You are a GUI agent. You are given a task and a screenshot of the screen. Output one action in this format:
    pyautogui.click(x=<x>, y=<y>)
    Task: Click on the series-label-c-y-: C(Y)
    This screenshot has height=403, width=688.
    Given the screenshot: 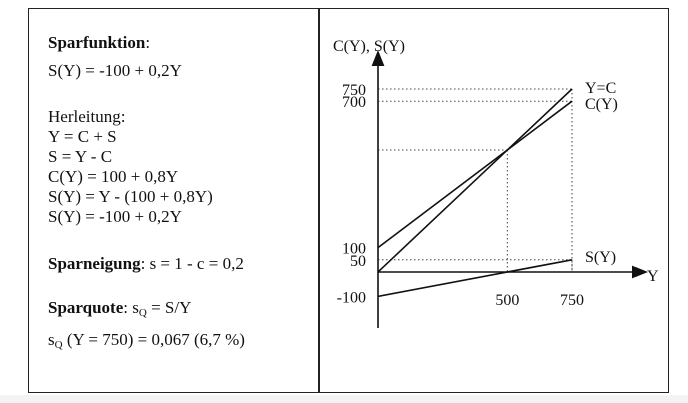 What is the action you would take?
    pyautogui.click(x=601, y=104)
    